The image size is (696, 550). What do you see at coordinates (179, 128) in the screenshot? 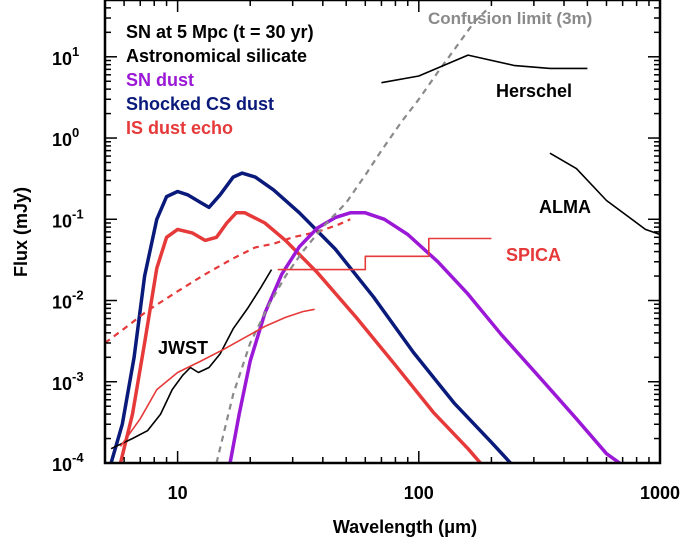
I see `legend-entry: IS dust echo` at bounding box center [179, 128].